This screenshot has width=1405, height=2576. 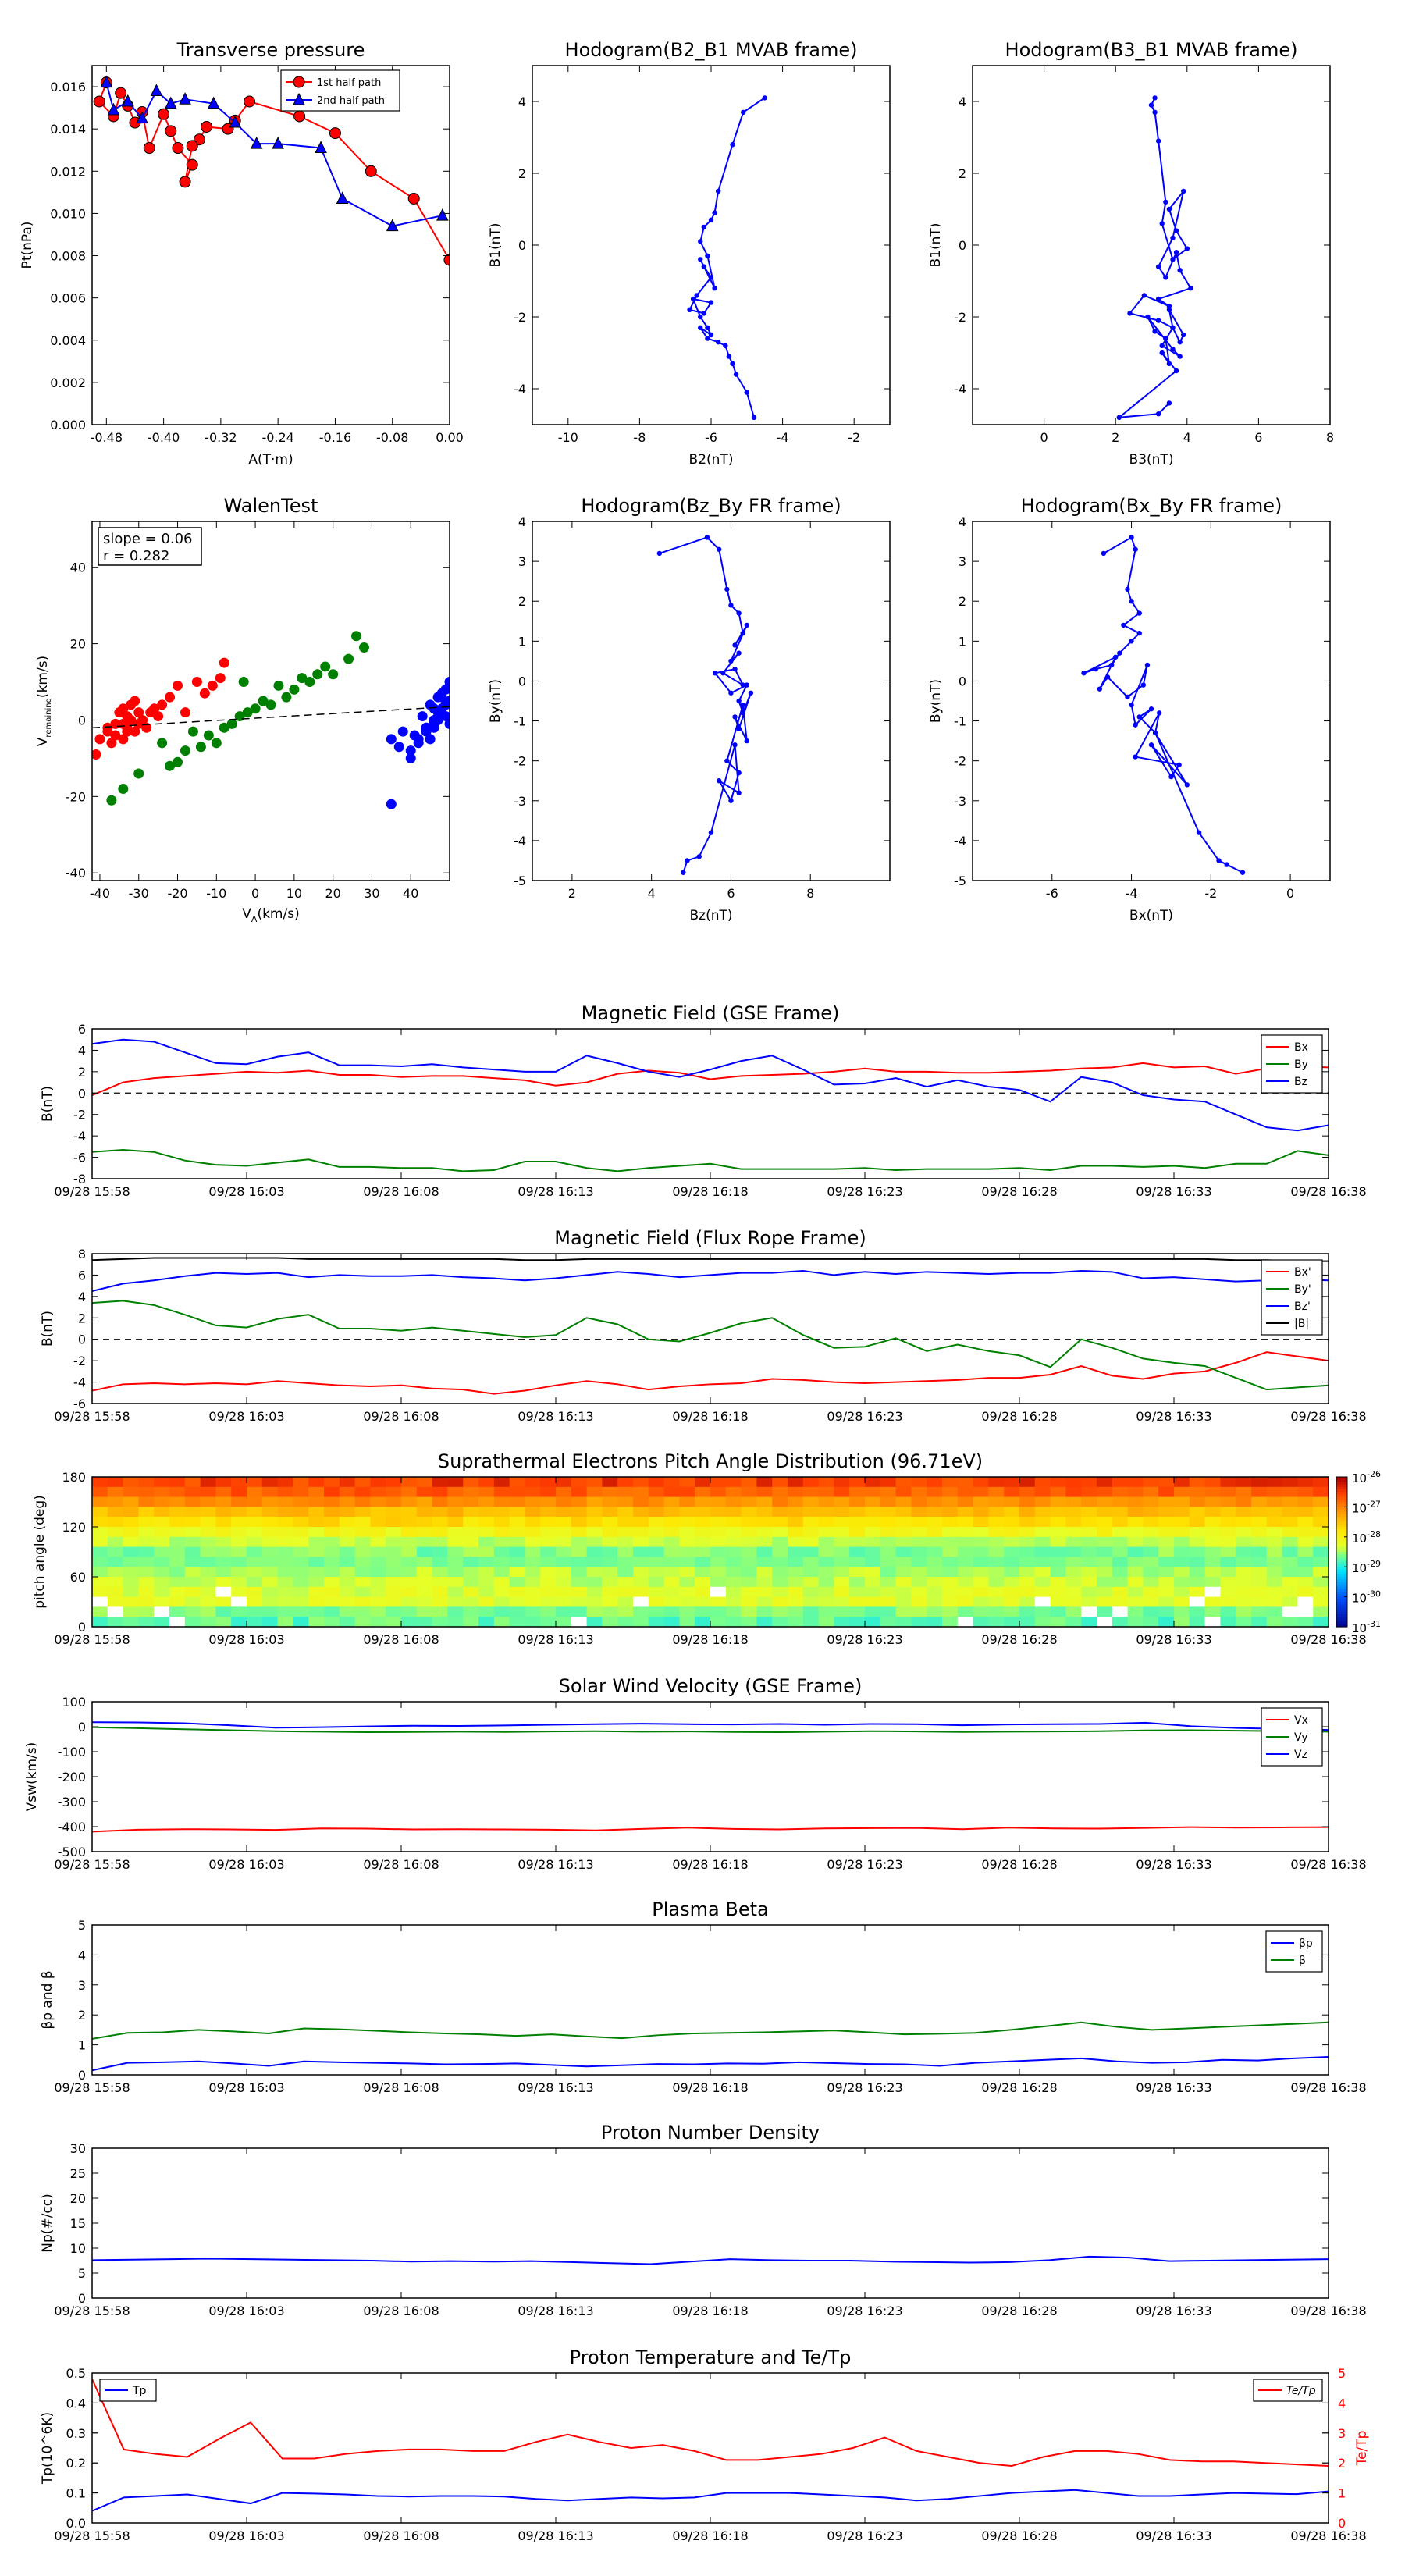 I want to click on pad-colorbar-label: 10-29, so click(x=1366, y=1567).